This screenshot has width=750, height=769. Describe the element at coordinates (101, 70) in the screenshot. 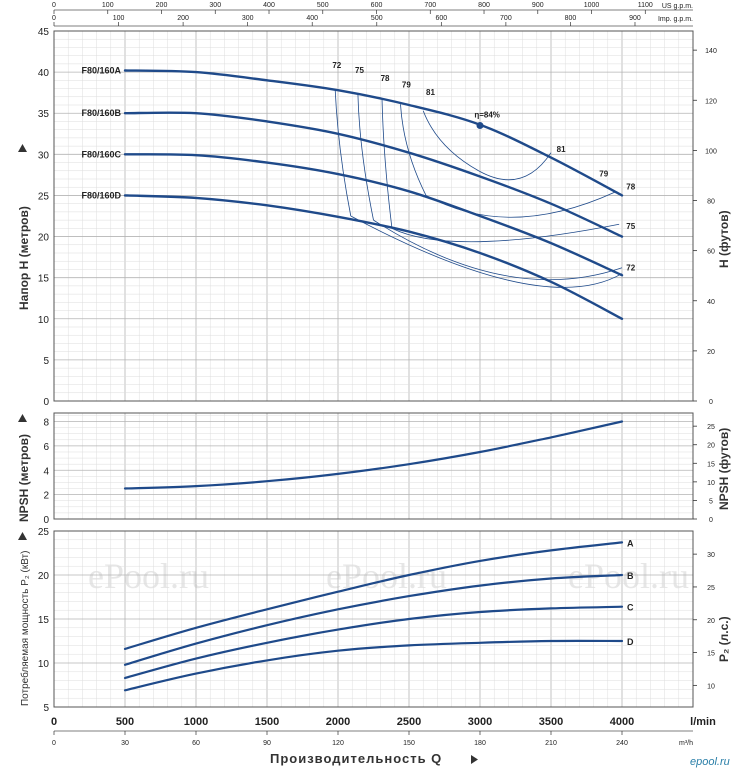

I see `head-curve-label: F80/160A` at that location.